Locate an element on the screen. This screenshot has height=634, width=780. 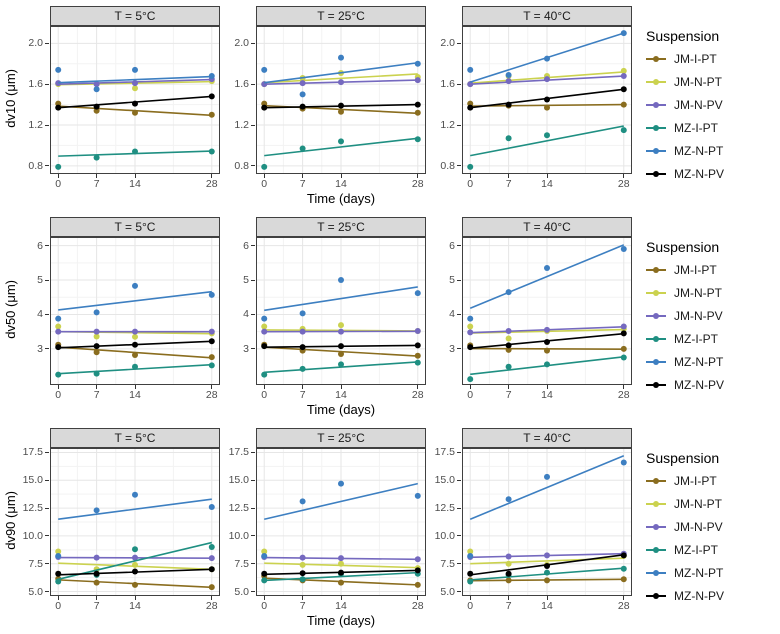
y-axis-title-text: dv90 (μm) is located at coordinates (10, 520).